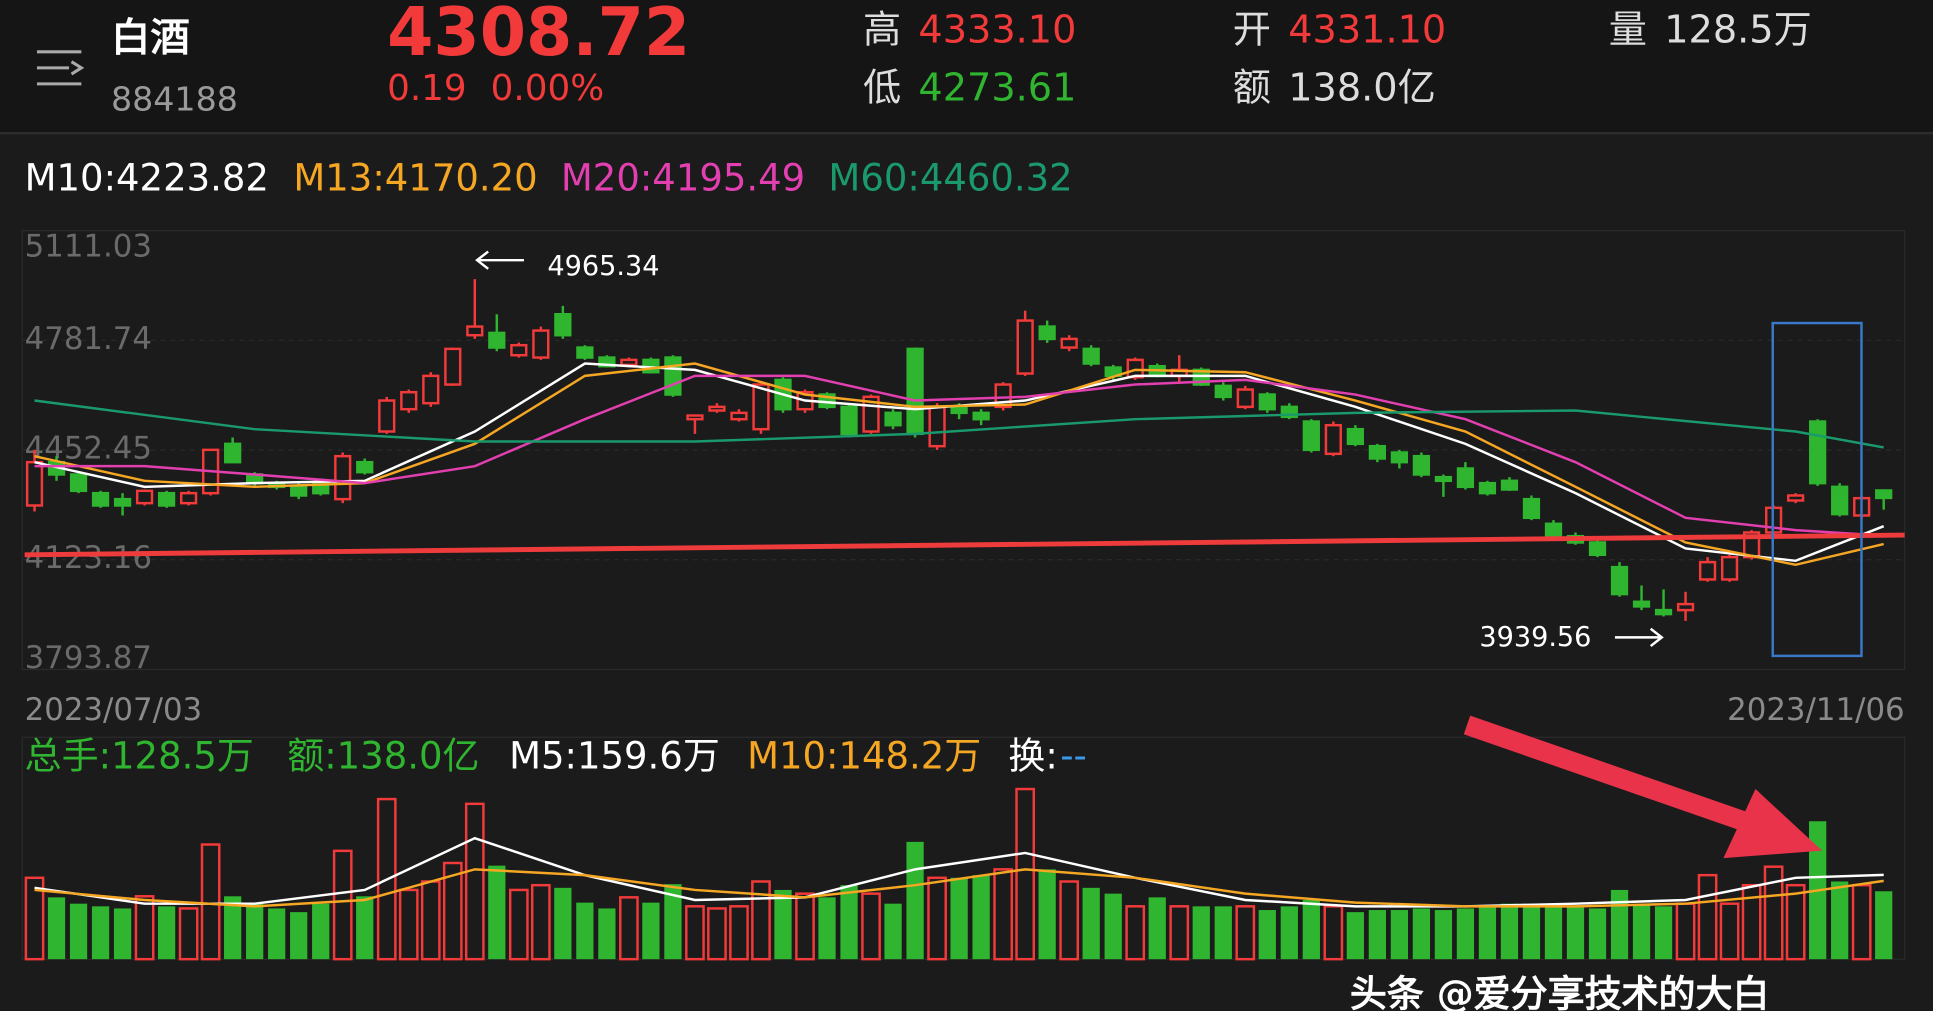 The image size is (1933, 1011). Describe the element at coordinates (538, 35) in the screenshot. I see `price: 4308.72` at that location.